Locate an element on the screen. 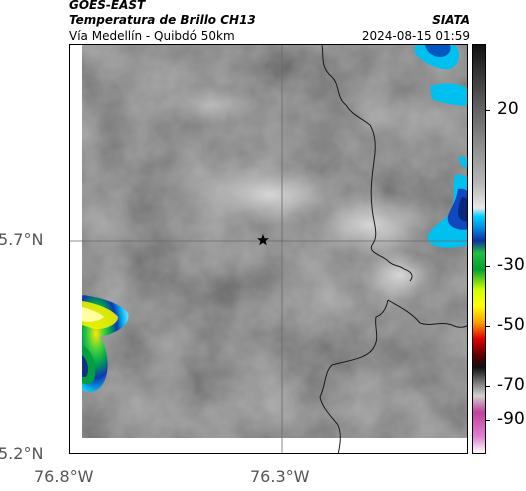  lat-tick-label: 5.7°N is located at coordinates (22, 239).